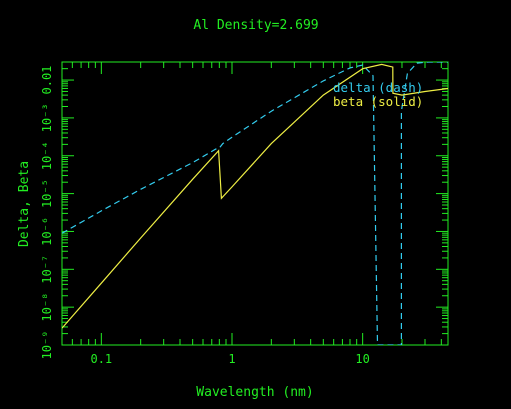 The image size is (511, 409). What do you see at coordinates (231, 359) in the screenshot?
I see `x-tick-label: 1` at bounding box center [231, 359].